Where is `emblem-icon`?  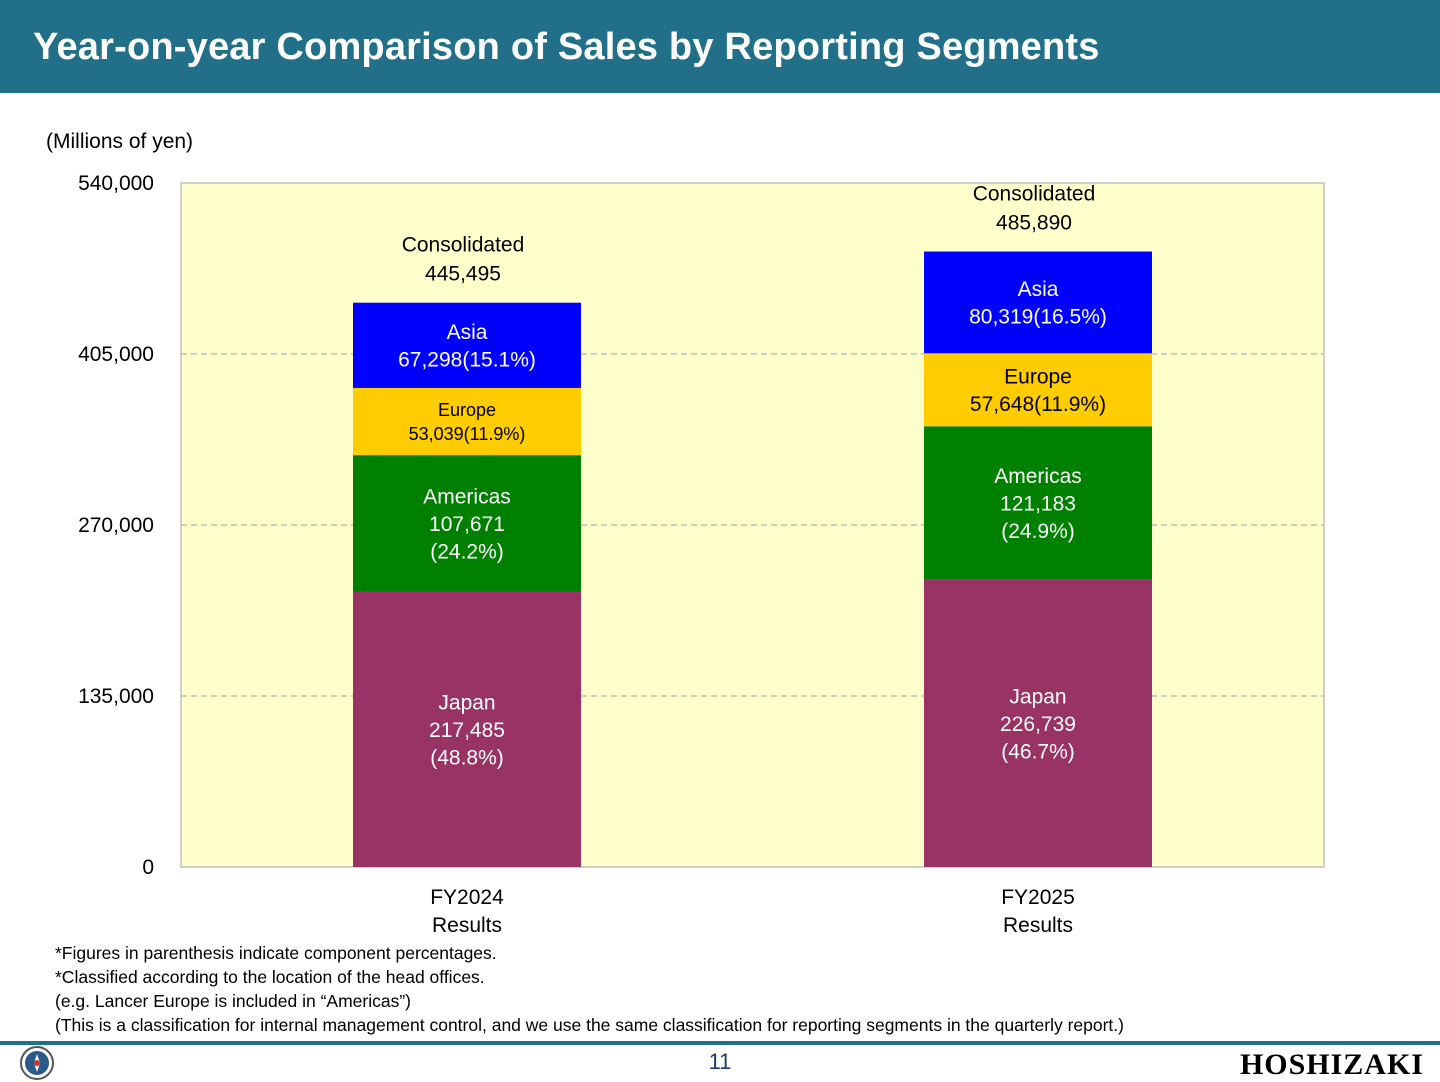 emblem-icon is located at coordinates (37, 1063).